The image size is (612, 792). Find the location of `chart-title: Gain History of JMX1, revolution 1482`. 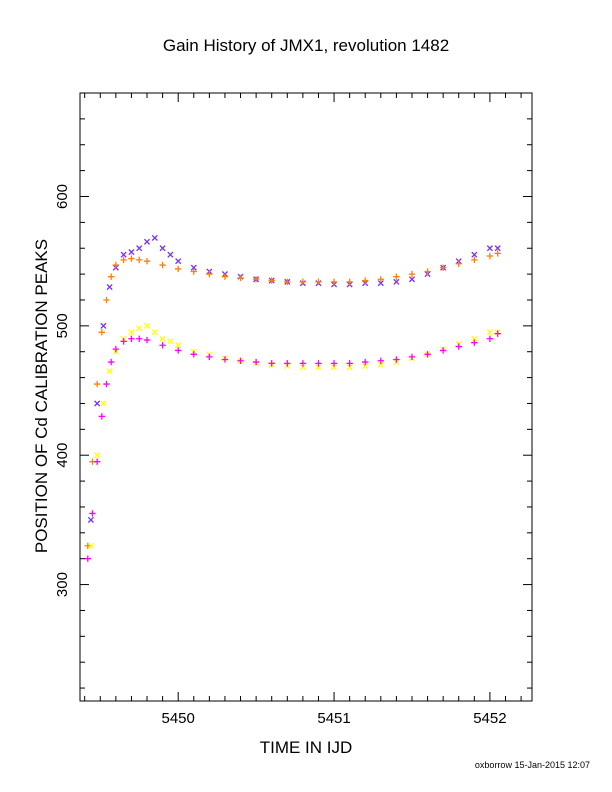

chart-title: Gain History of JMX1, revolution 1482 is located at coordinates (306, 45).